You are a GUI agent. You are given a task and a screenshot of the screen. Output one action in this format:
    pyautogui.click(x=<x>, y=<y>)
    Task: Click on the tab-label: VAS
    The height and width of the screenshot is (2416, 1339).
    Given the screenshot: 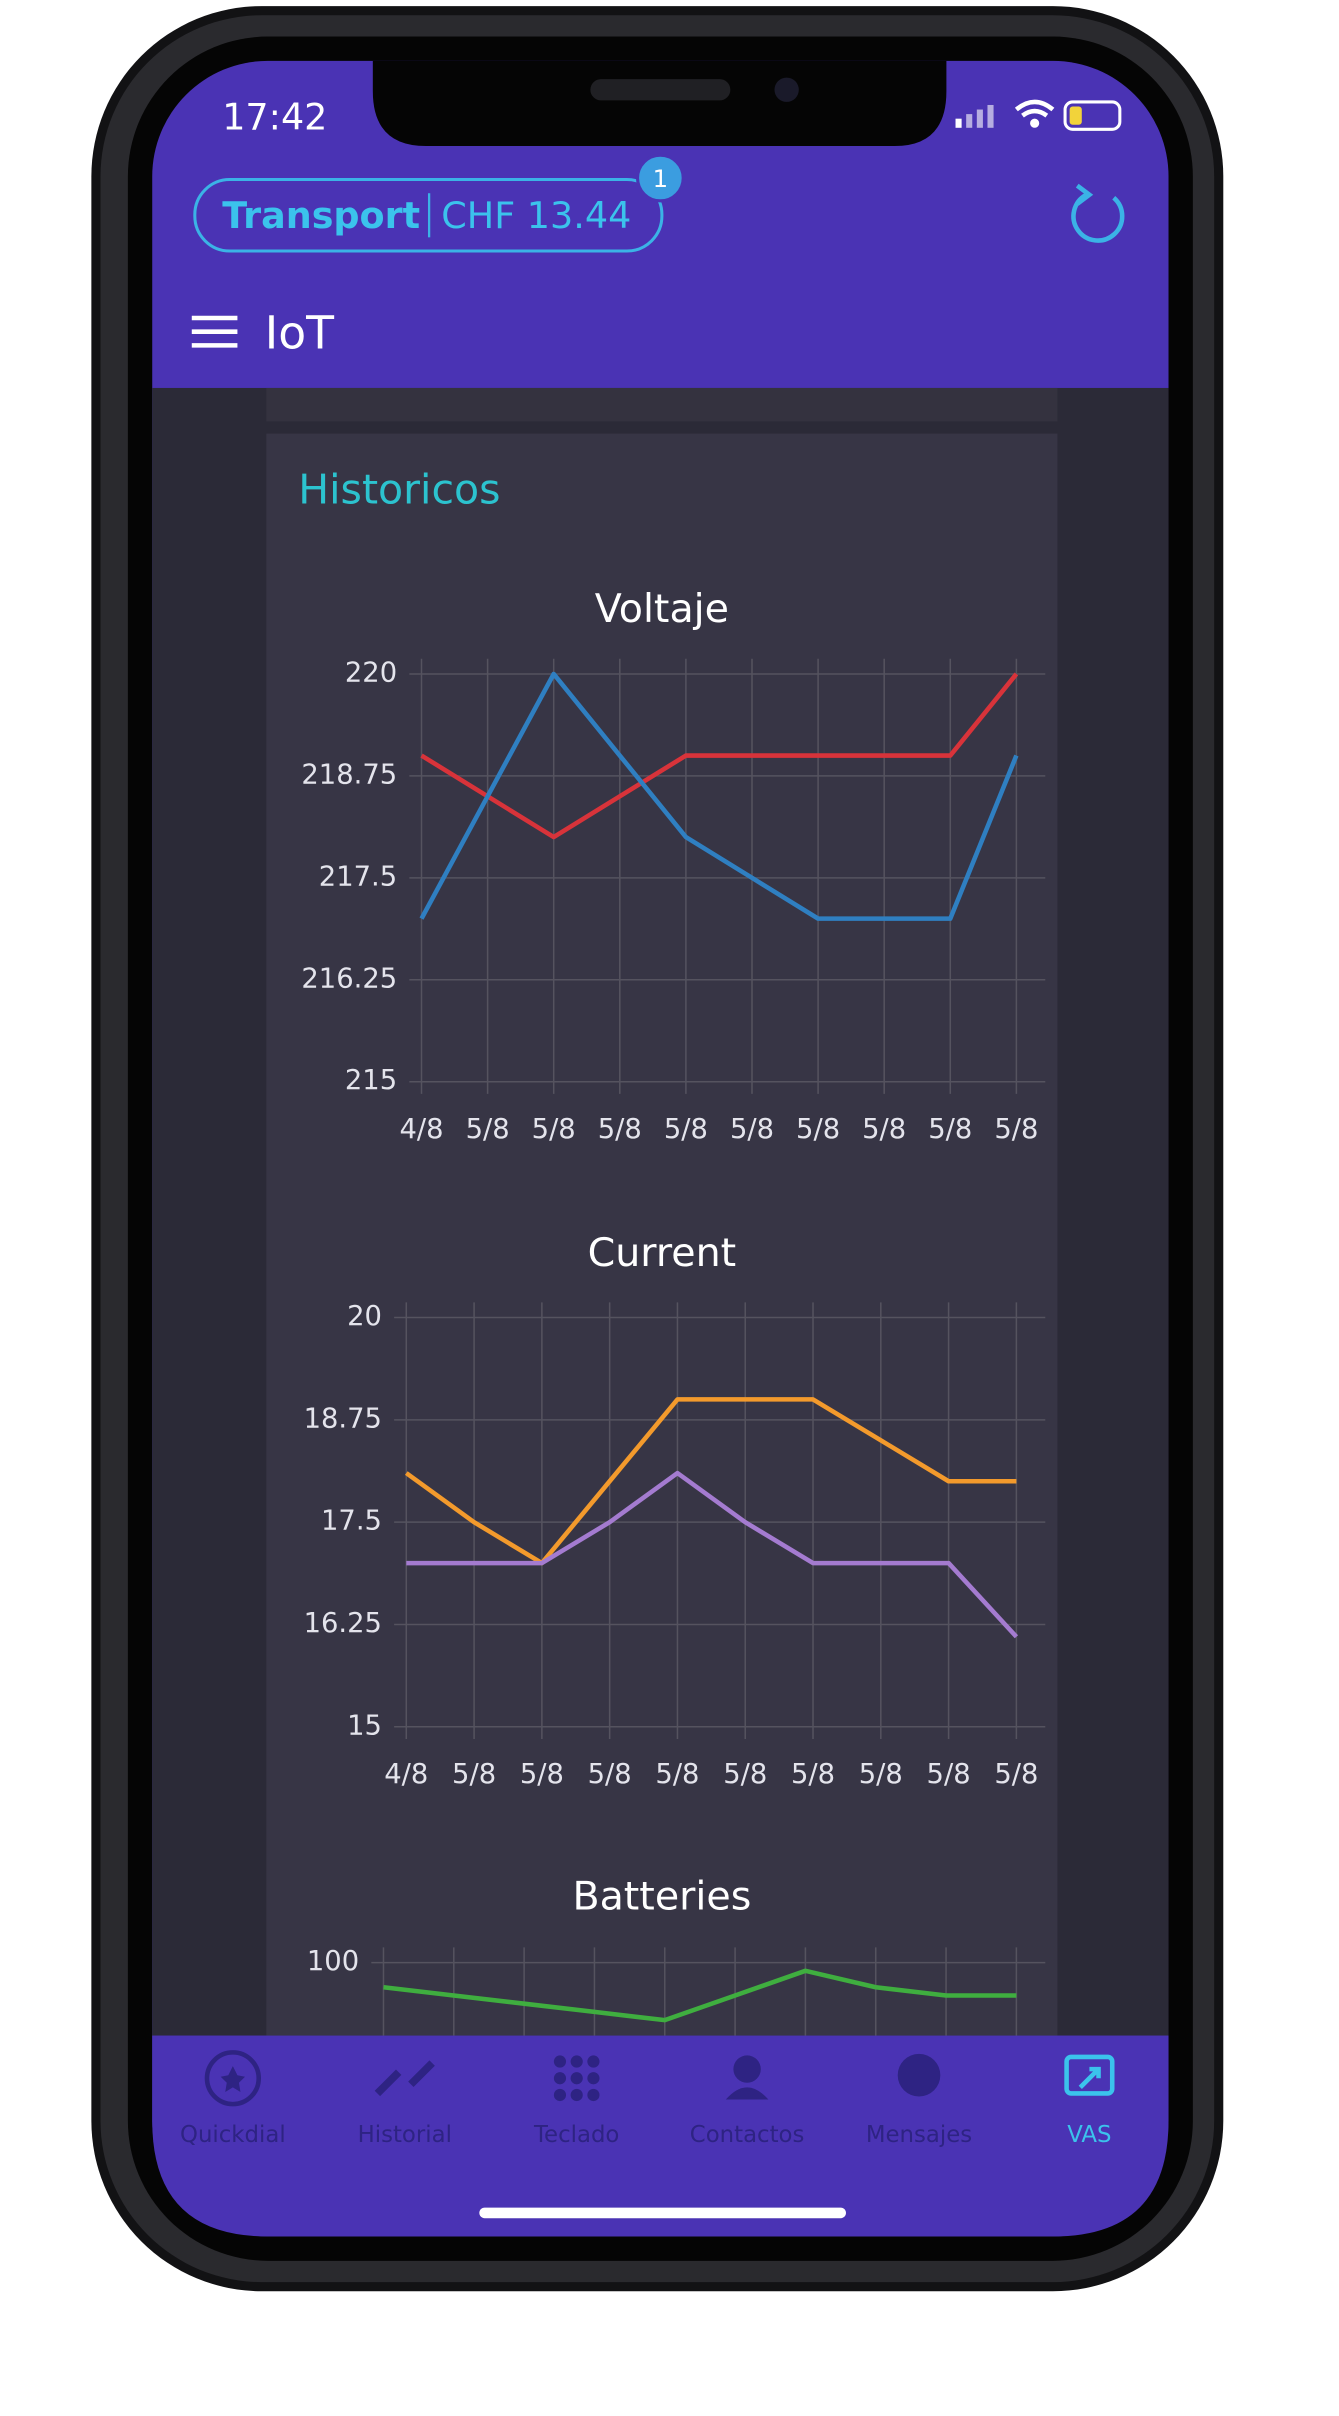 What is the action you would take?
    pyautogui.click(x=1089, y=2135)
    